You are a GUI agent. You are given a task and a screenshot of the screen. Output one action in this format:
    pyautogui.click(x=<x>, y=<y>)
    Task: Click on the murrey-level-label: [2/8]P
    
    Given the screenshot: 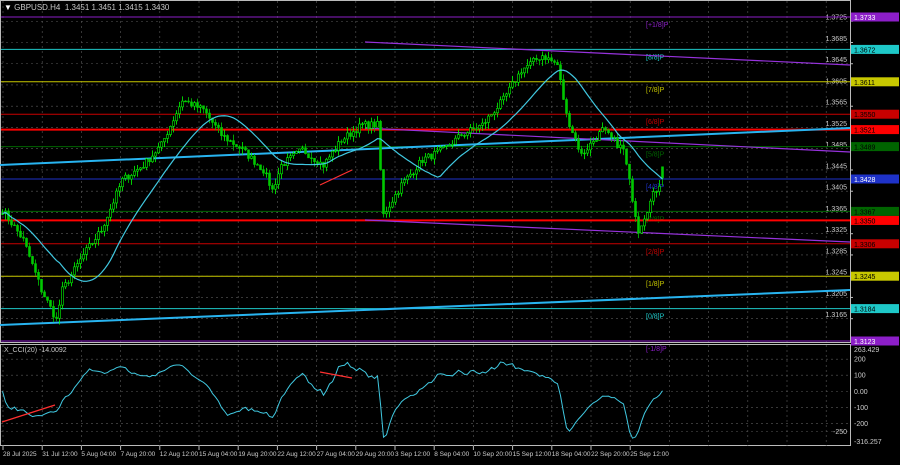 What is the action you would take?
    pyautogui.click(x=655, y=252)
    